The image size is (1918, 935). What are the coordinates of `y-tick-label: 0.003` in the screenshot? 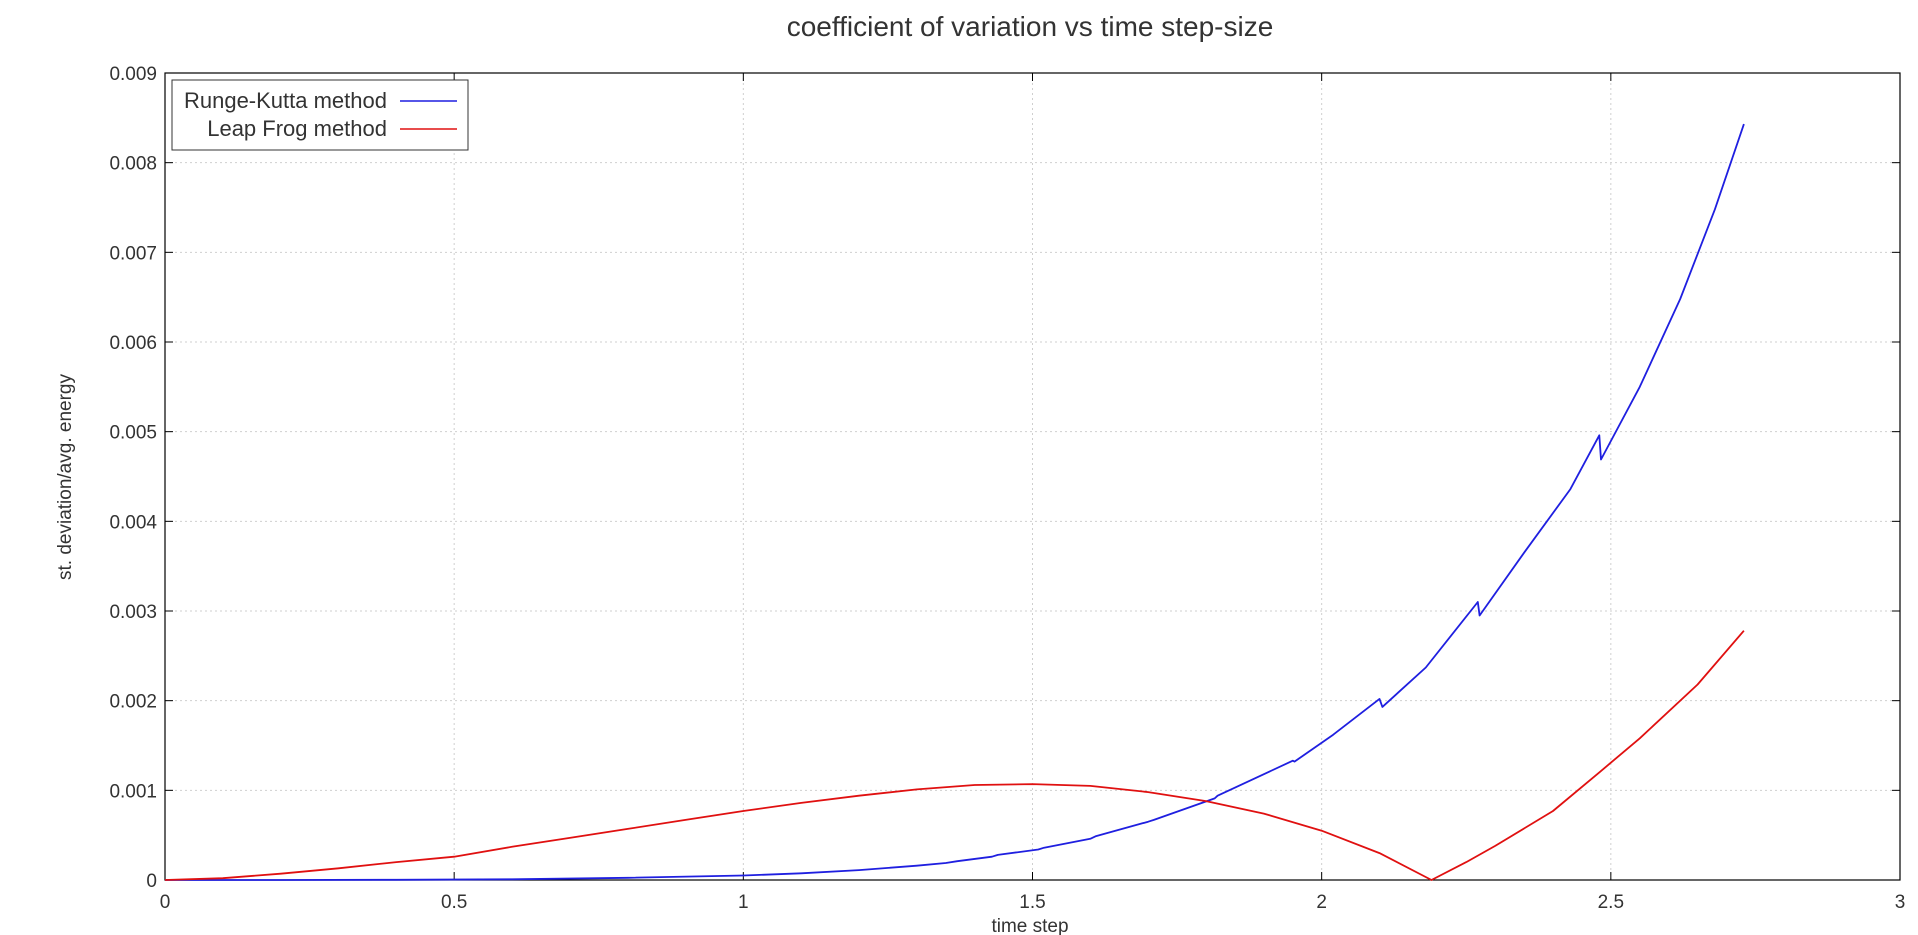 It's located at (133, 612).